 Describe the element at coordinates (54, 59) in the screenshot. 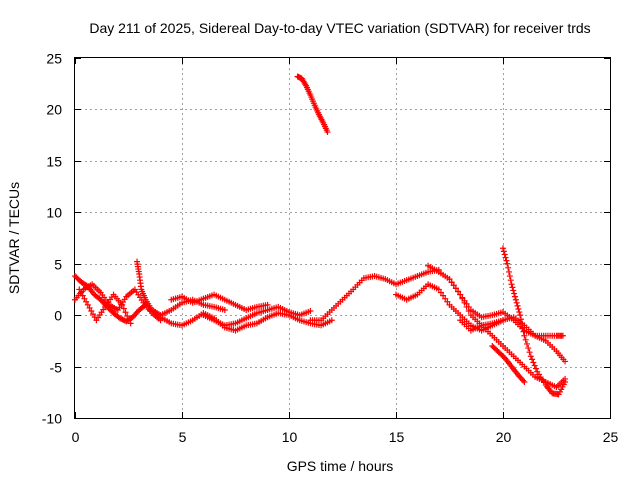

I see `y-tick-label: 25` at that location.